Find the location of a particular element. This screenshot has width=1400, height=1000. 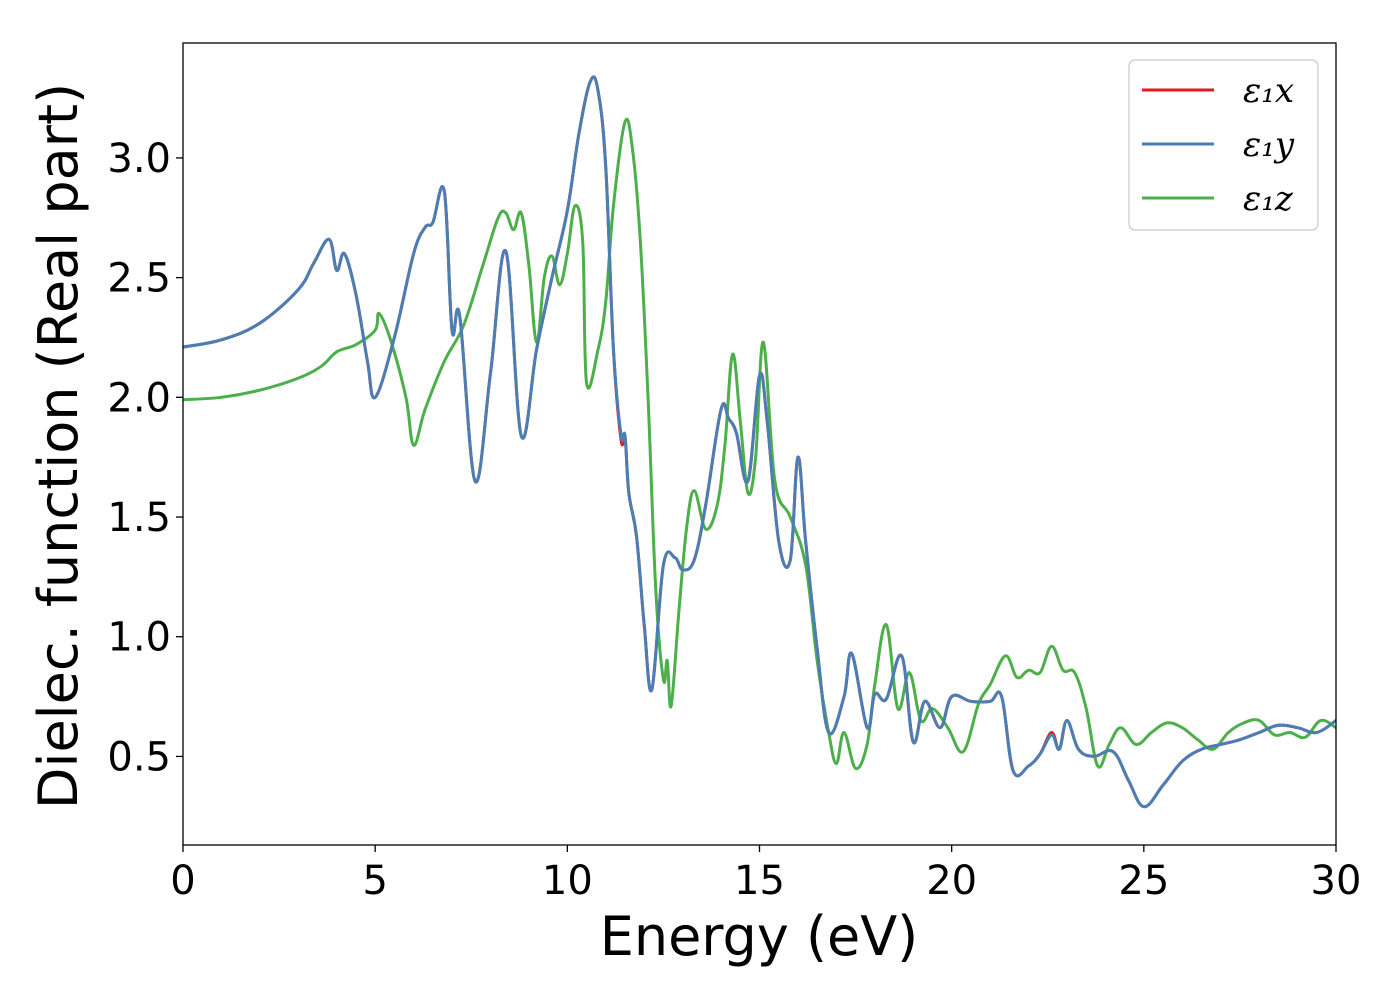

legend: ε₁x ε₁y ε₁z is located at coordinates (1223, 145).